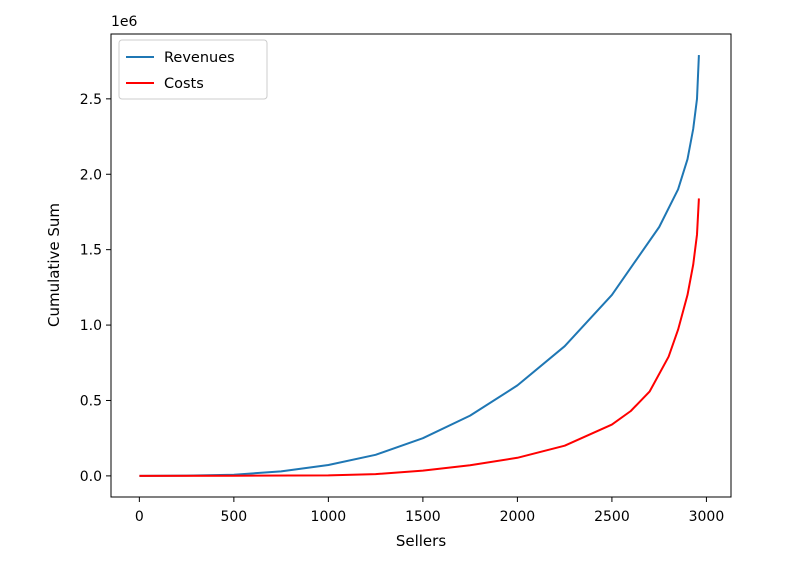 The height and width of the screenshot is (563, 800). I want to click on legend: Revenues Costs, so click(193, 69).